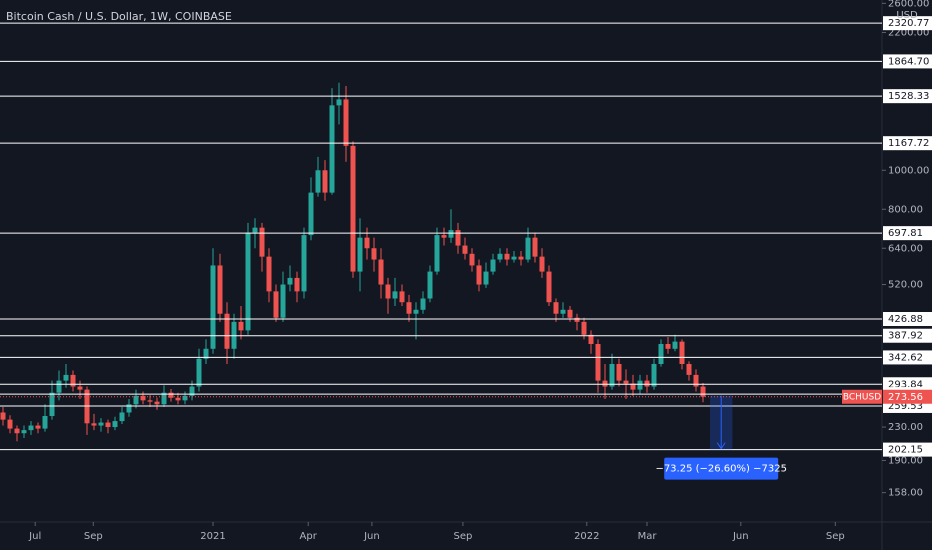 The width and height of the screenshot is (932, 550). Describe the element at coordinates (721, 446) in the screenshot. I see `measure-arrow-head` at that location.